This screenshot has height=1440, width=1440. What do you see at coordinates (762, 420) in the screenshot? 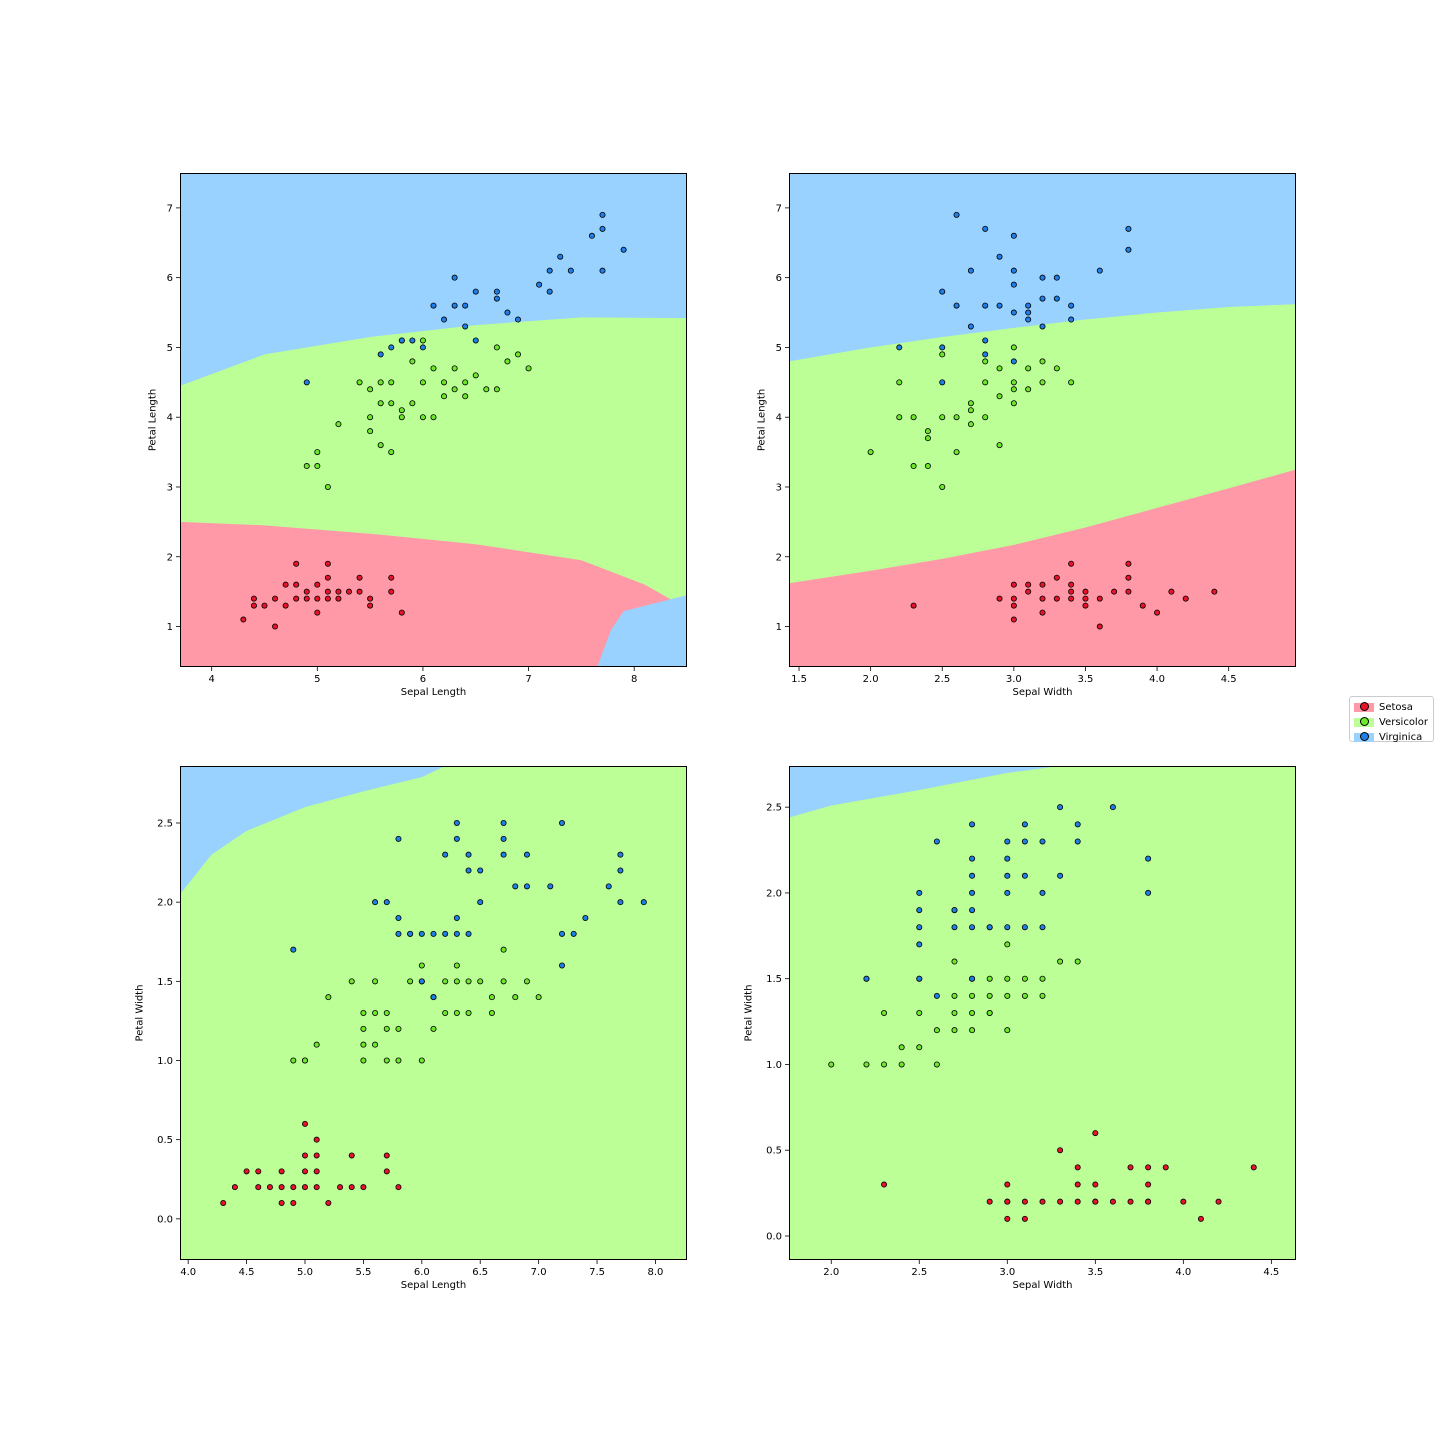
I see `y-axis-label: Petal Length` at bounding box center [762, 420].